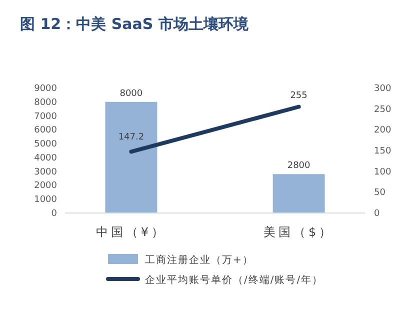 The height and width of the screenshot is (317, 394). I want to click on y-tick-label: 8000, so click(46, 103).